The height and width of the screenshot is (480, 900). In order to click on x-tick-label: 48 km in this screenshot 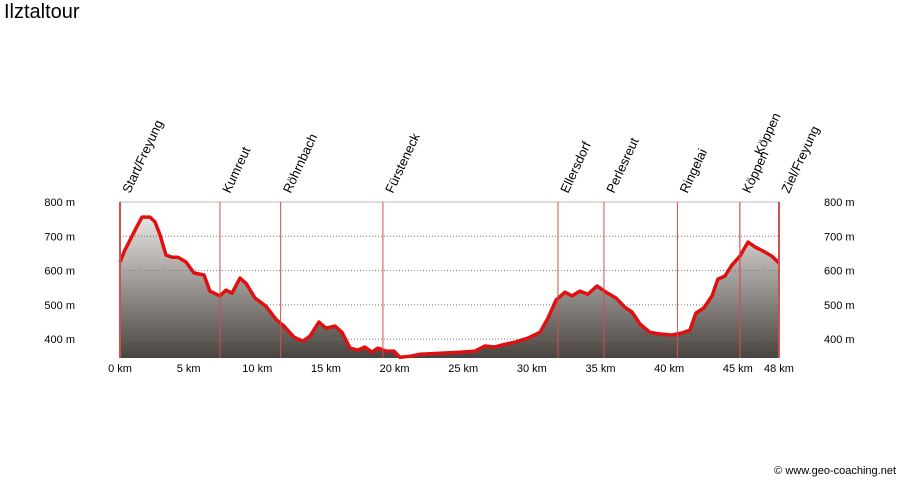, I will do `click(779, 369)`.